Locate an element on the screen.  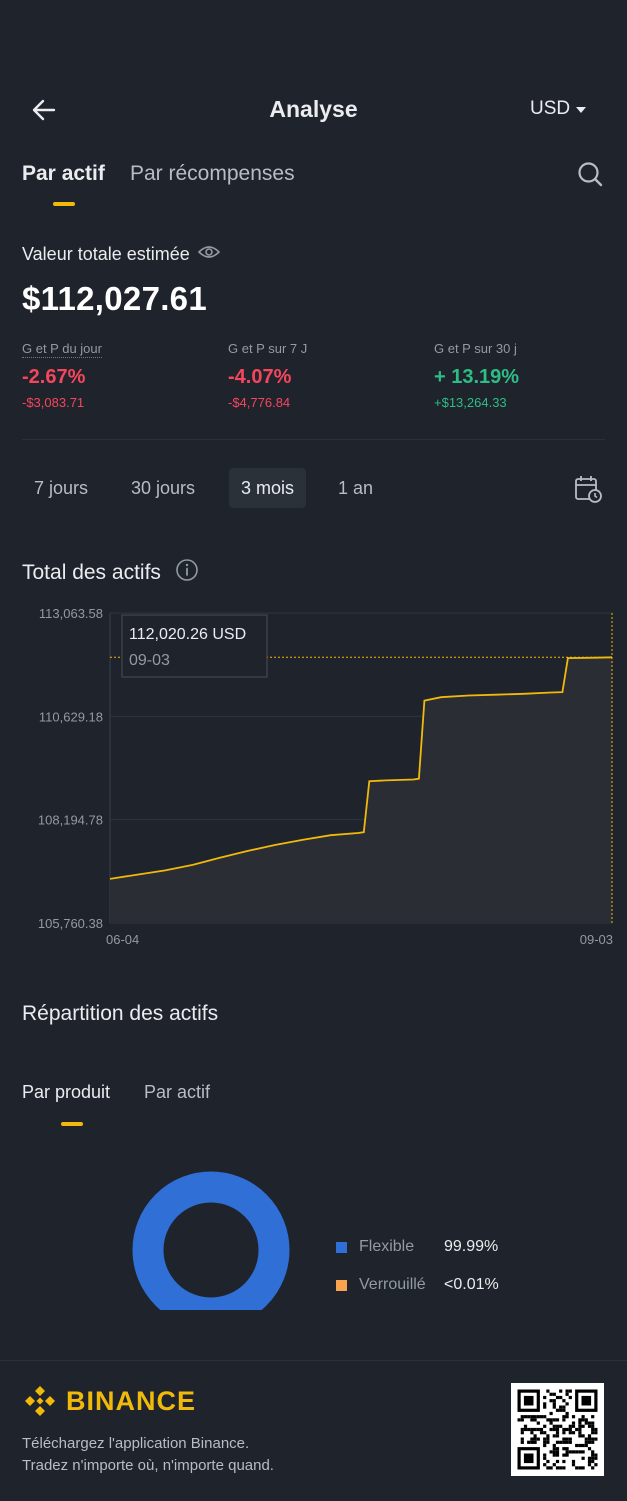
range-1-an: 1 an is located at coordinates (356, 488).